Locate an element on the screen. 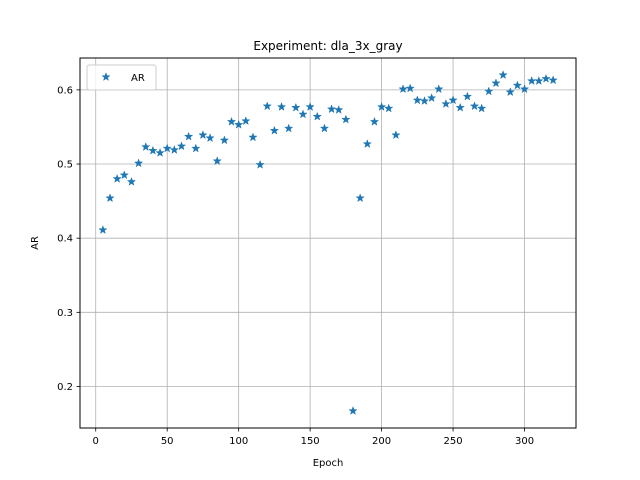  y-axis-title: AR is located at coordinates (35, 243).